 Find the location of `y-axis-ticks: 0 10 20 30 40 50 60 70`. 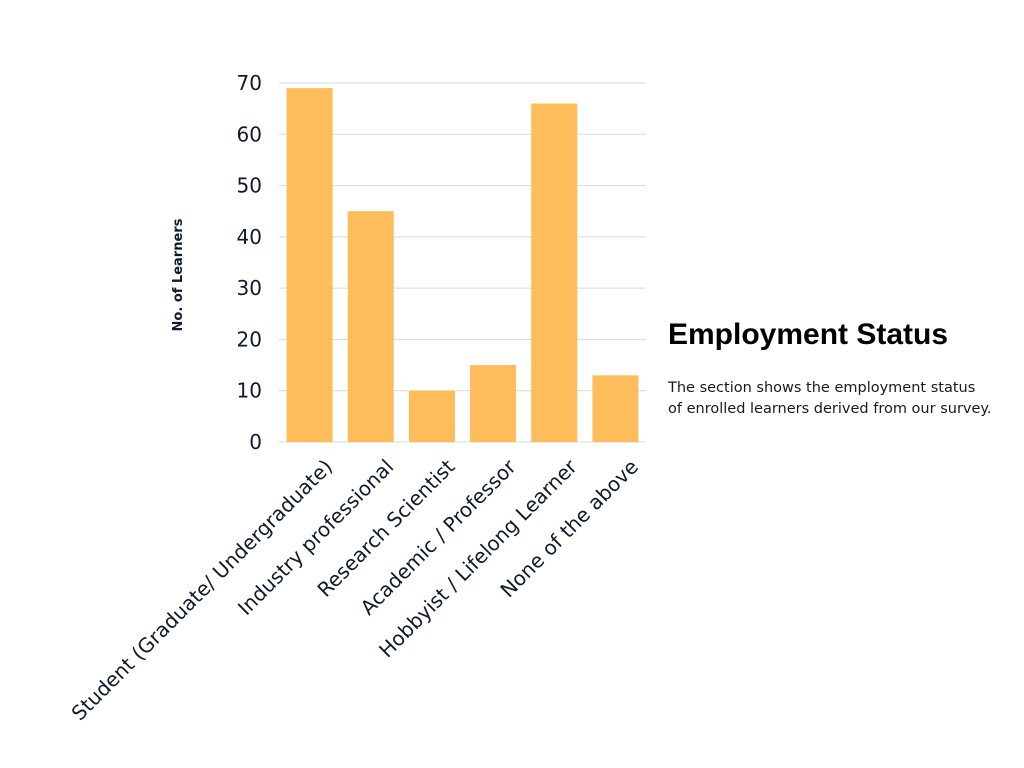

y-axis-ticks: 0 10 20 30 40 50 60 70 is located at coordinates (249, 262).